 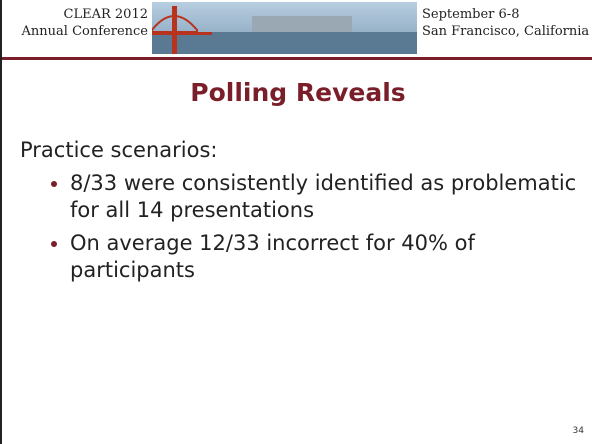 I want to click on header-left: CLEAR 2012 Annual Conference, so click(x=78, y=23).